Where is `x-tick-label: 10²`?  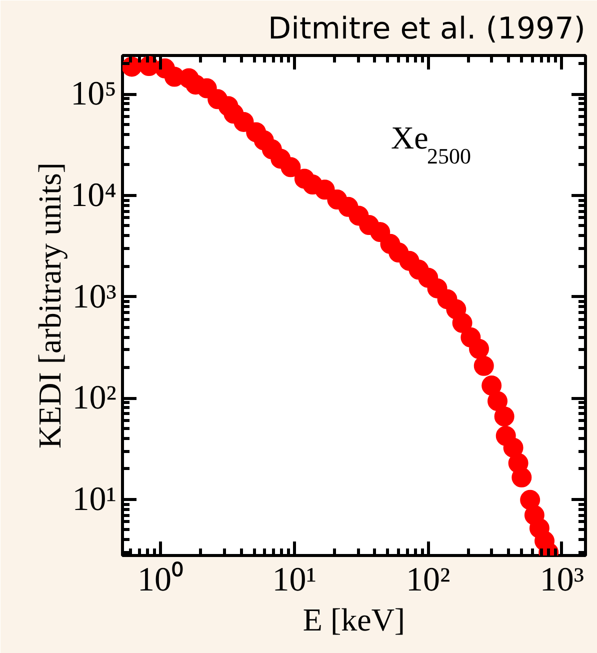 x-tick-label: 10² is located at coordinates (428, 580).